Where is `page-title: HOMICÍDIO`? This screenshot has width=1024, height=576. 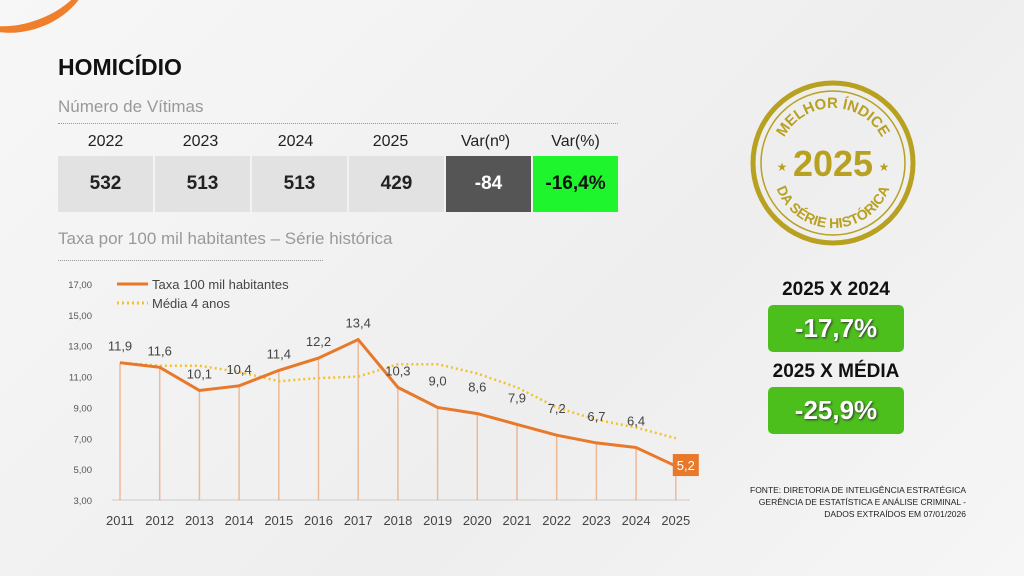 page-title: HOMICÍDIO is located at coordinates (120, 67).